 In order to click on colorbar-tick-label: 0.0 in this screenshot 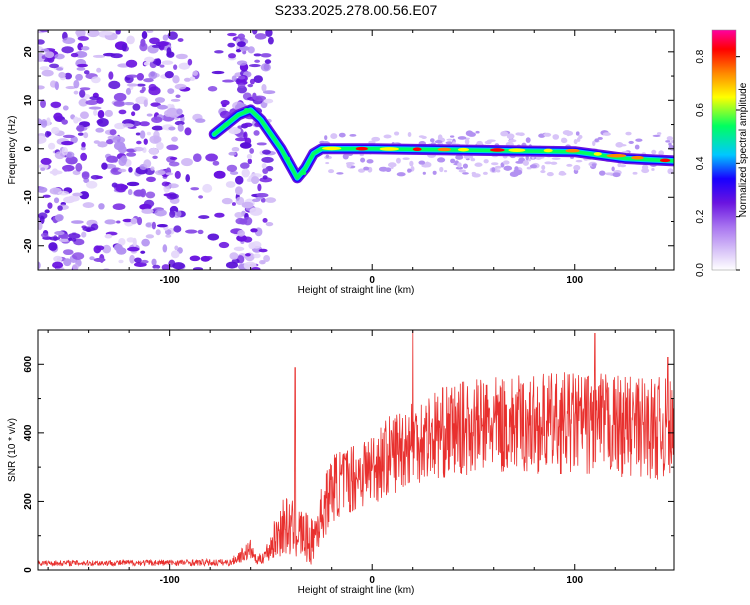, I will do `click(700, 270)`.